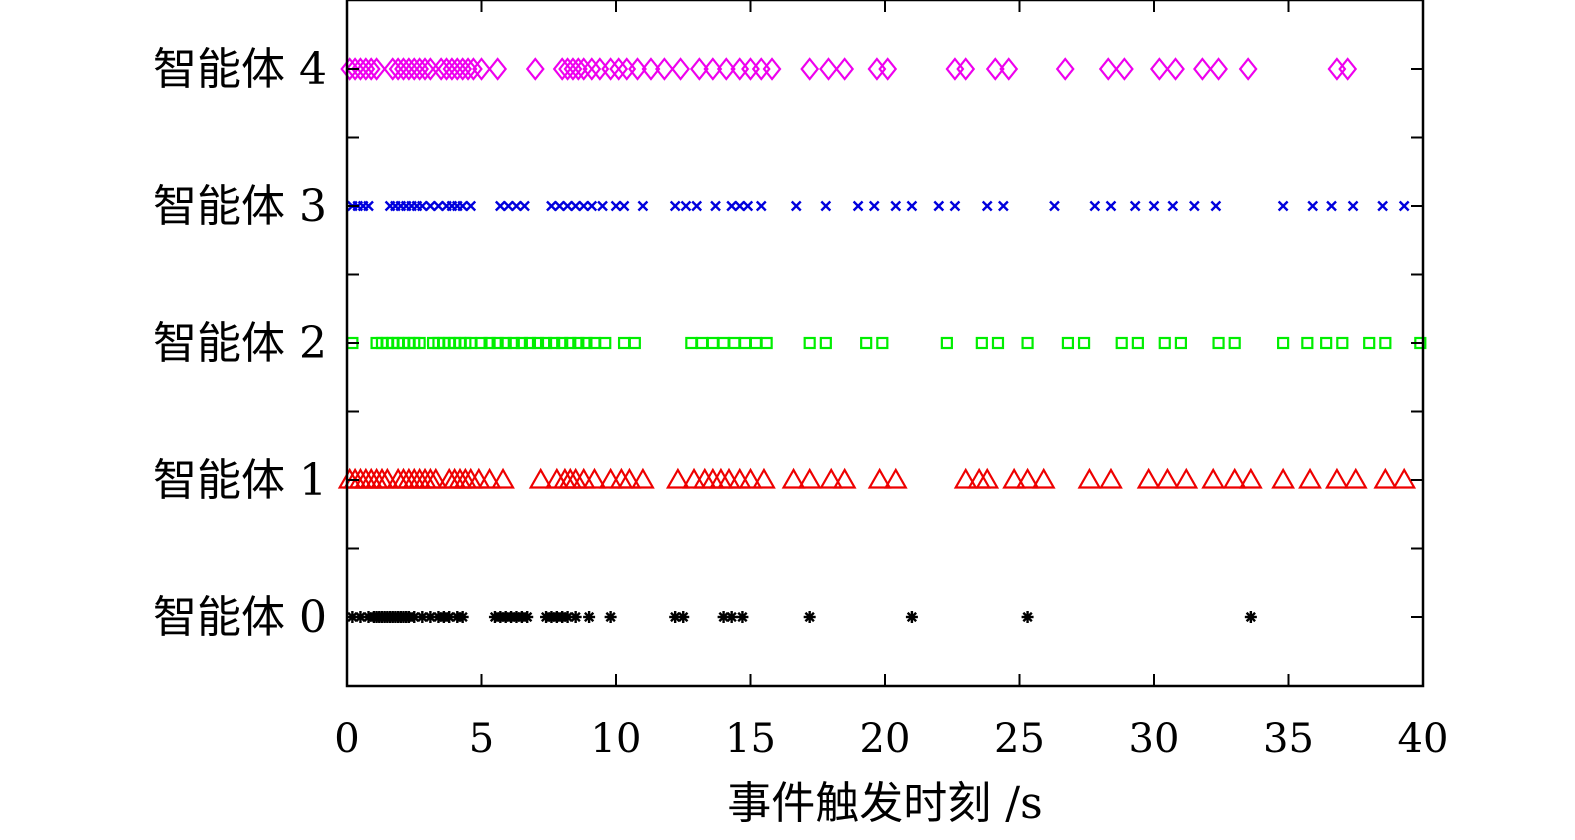 Image resolution: width=1575 pixels, height=840 pixels. I want to click on x-tick-label: 5, so click(481, 739).